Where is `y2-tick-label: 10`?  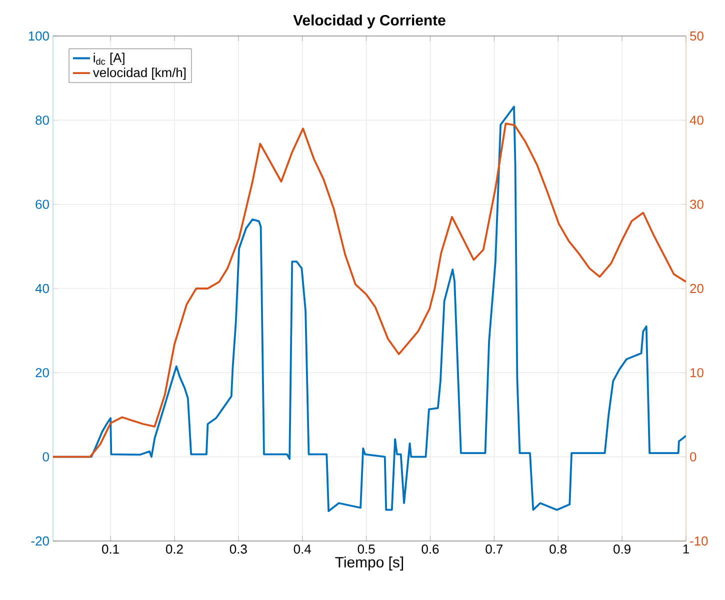
y2-tick-label: 10 is located at coordinates (697, 373).